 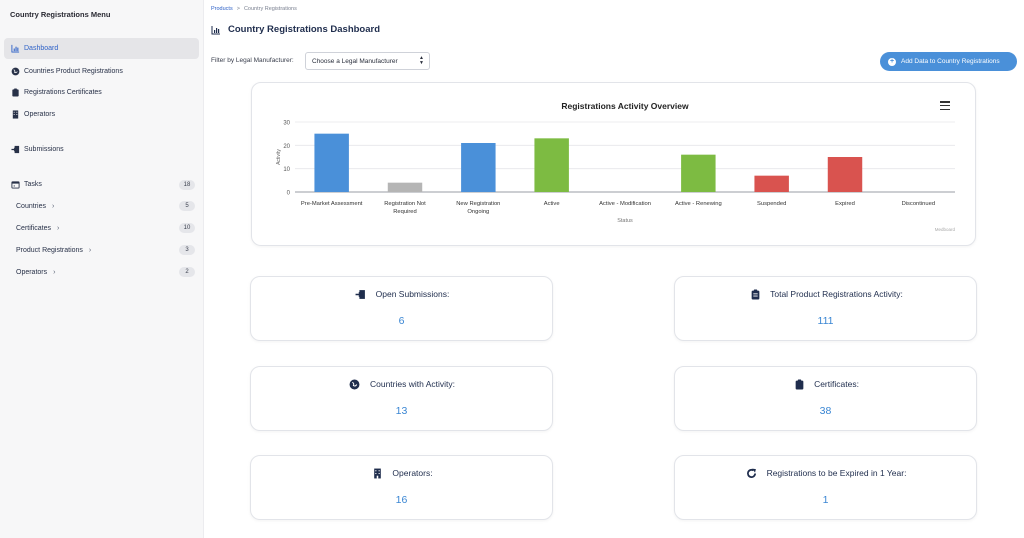 I want to click on stat-value: 1, so click(x=825, y=500).